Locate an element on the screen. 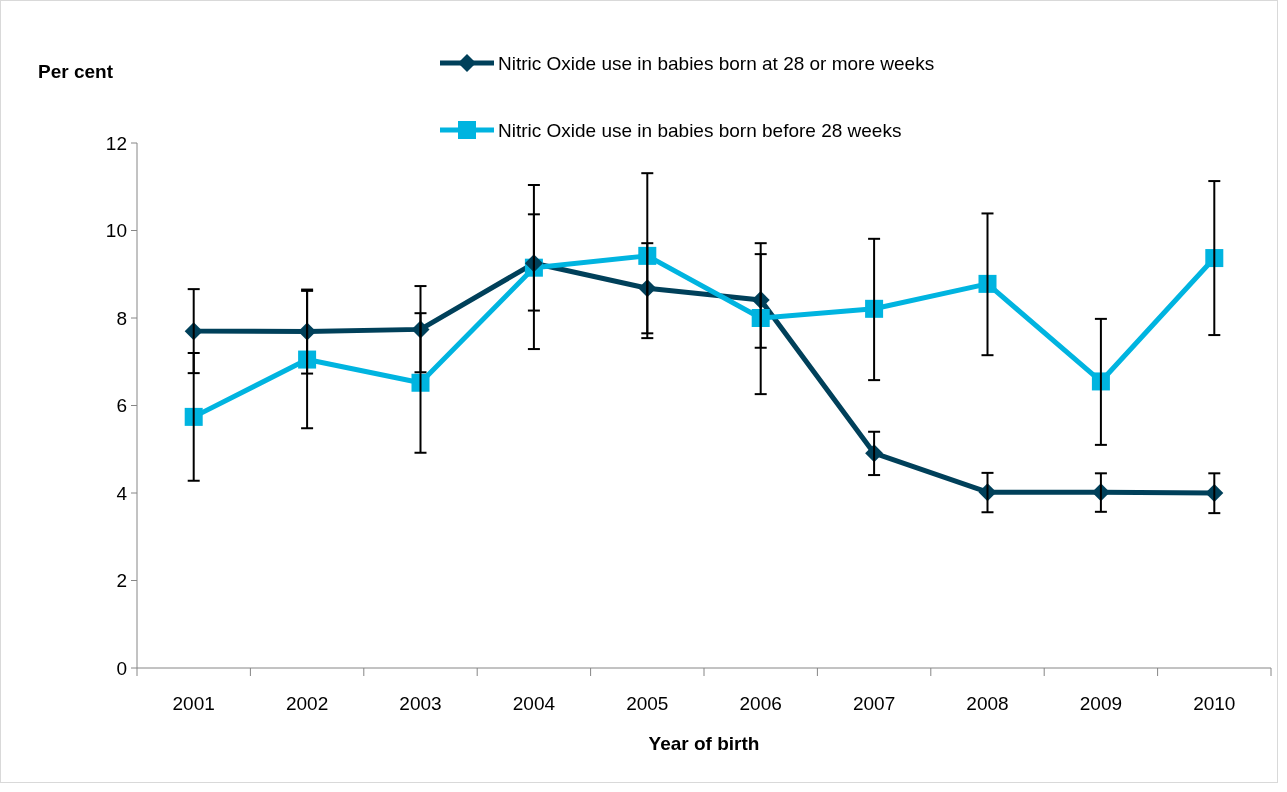 The height and width of the screenshot is (792, 1287). y-tick-label: 12 is located at coordinates (116, 143).